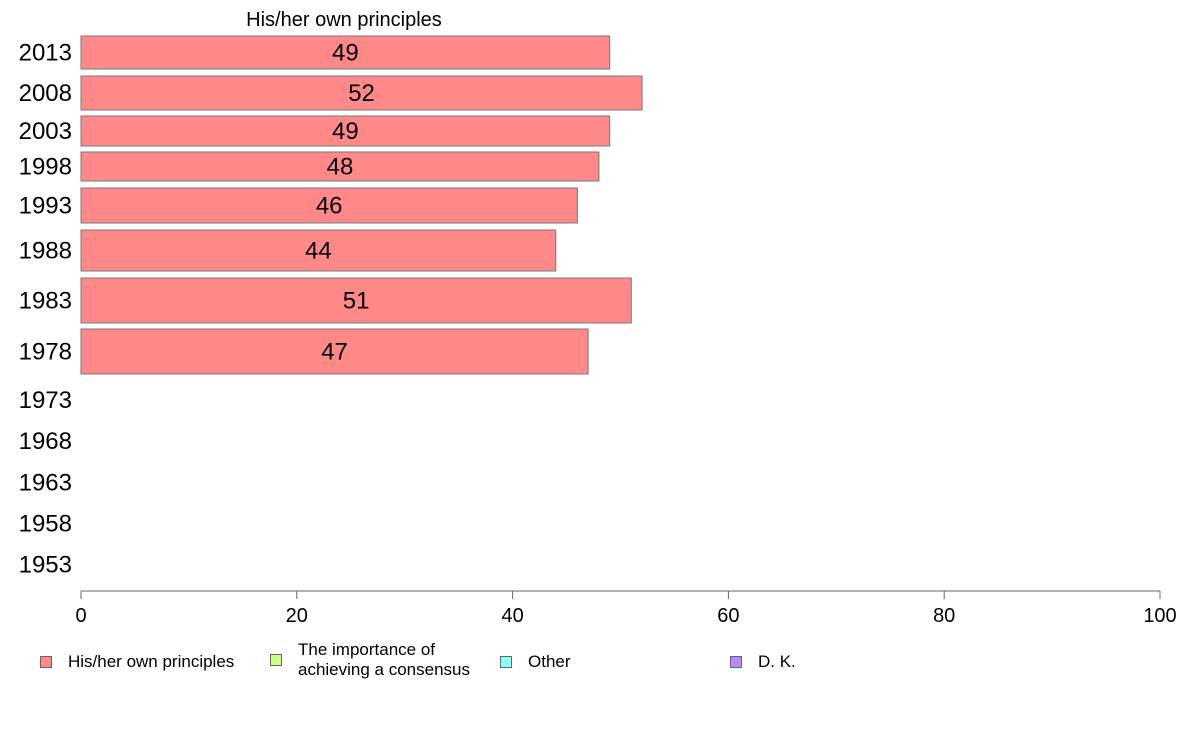  What do you see at coordinates (45, 93) in the screenshot?
I see `y-tick-label: 2008` at bounding box center [45, 93].